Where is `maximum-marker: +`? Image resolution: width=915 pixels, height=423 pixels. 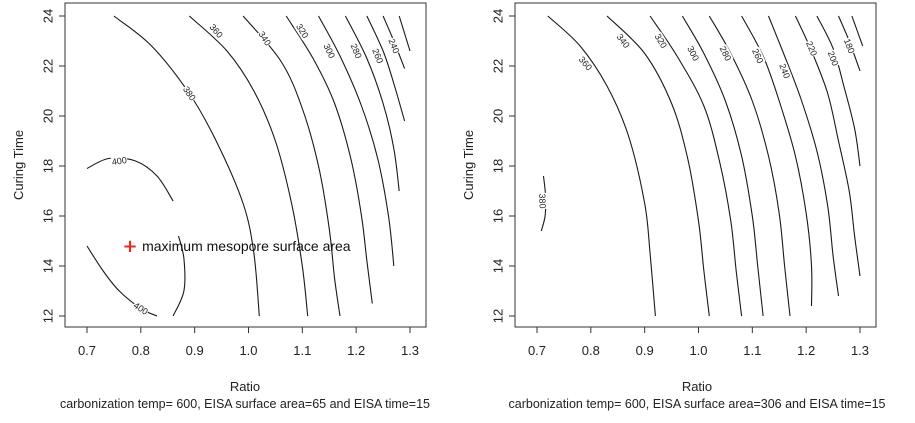
maximum-marker: + is located at coordinates (130, 246).